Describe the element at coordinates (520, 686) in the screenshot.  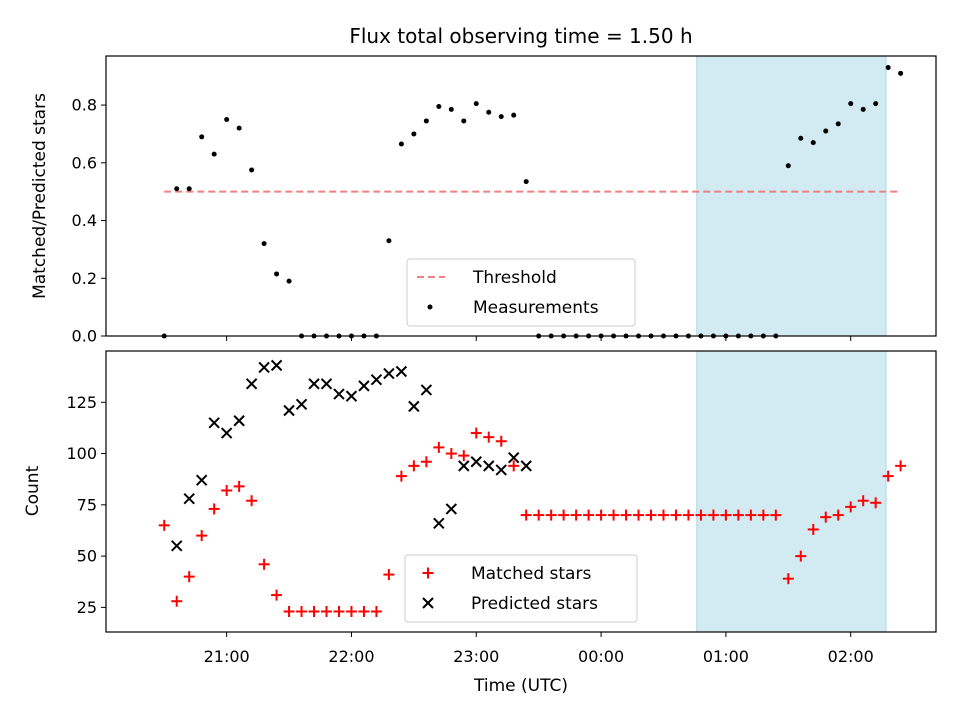
I see `x-axis-label: Time (UTC)` at that location.